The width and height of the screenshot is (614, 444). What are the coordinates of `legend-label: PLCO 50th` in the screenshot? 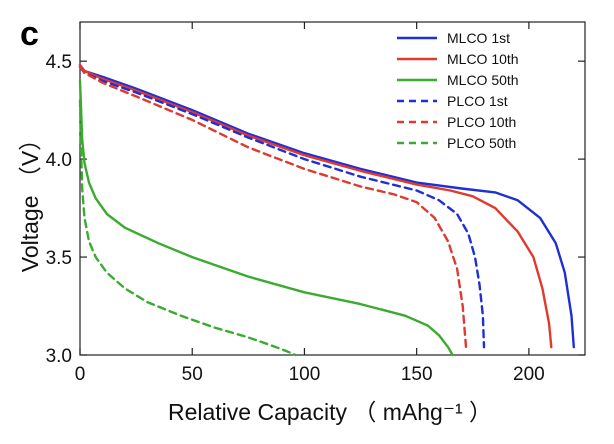 It's located at (481, 143).